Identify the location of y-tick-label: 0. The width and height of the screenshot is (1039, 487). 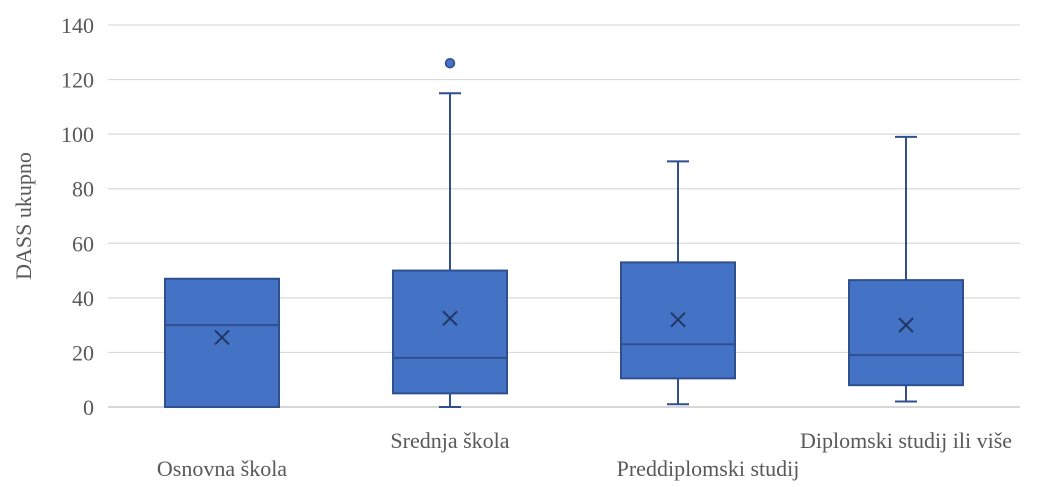
(88, 407).